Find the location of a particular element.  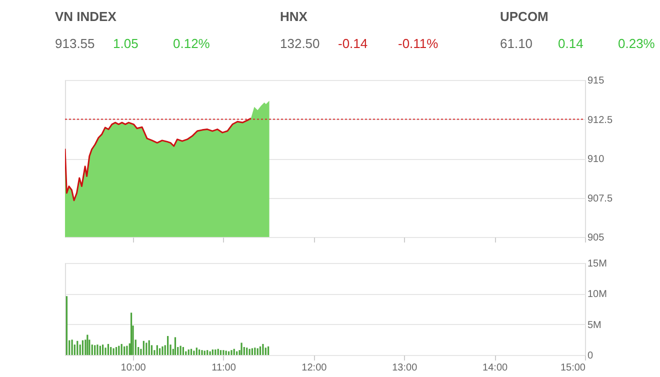

text: -0.14 is located at coordinates (353, 43).